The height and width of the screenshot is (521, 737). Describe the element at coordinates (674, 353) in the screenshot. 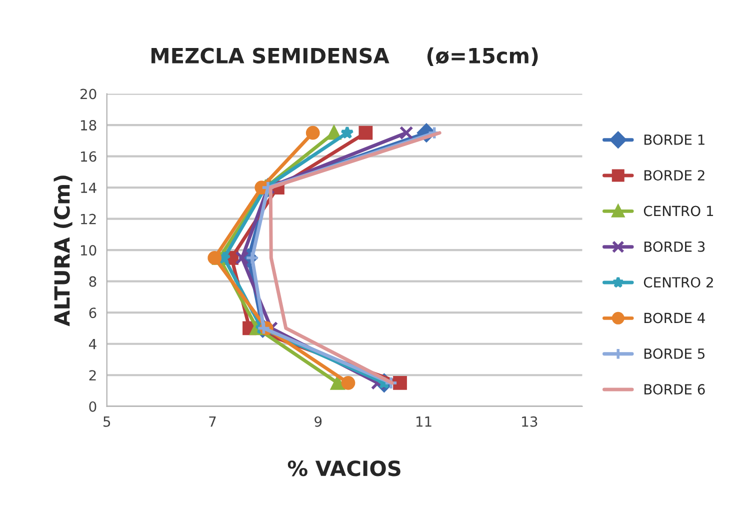

I see `legend-label: BORDE 5` at that location.